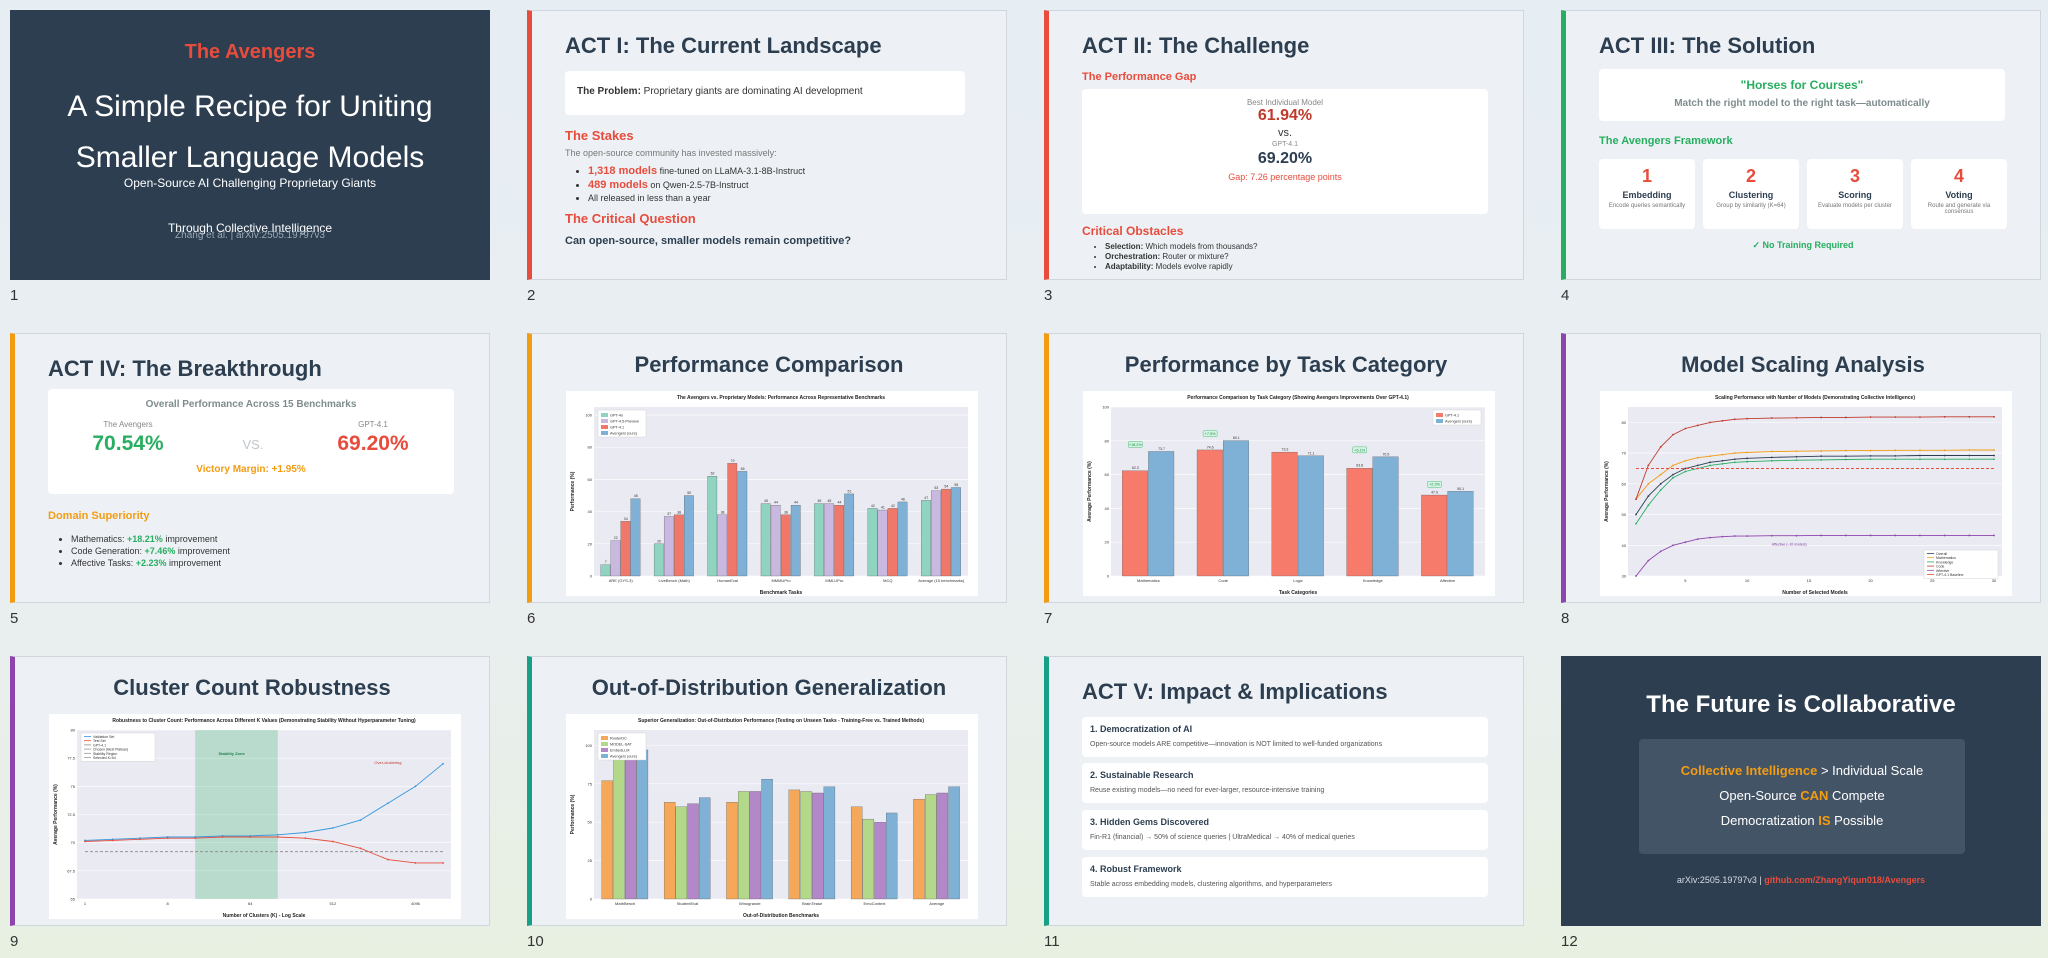 This screenshot has height=958, width=2048. What do you see at coordinates (1749, 770) in the screenshot?
I see `highlight: Collective Intelligence` at bounding box center [1749, 770].